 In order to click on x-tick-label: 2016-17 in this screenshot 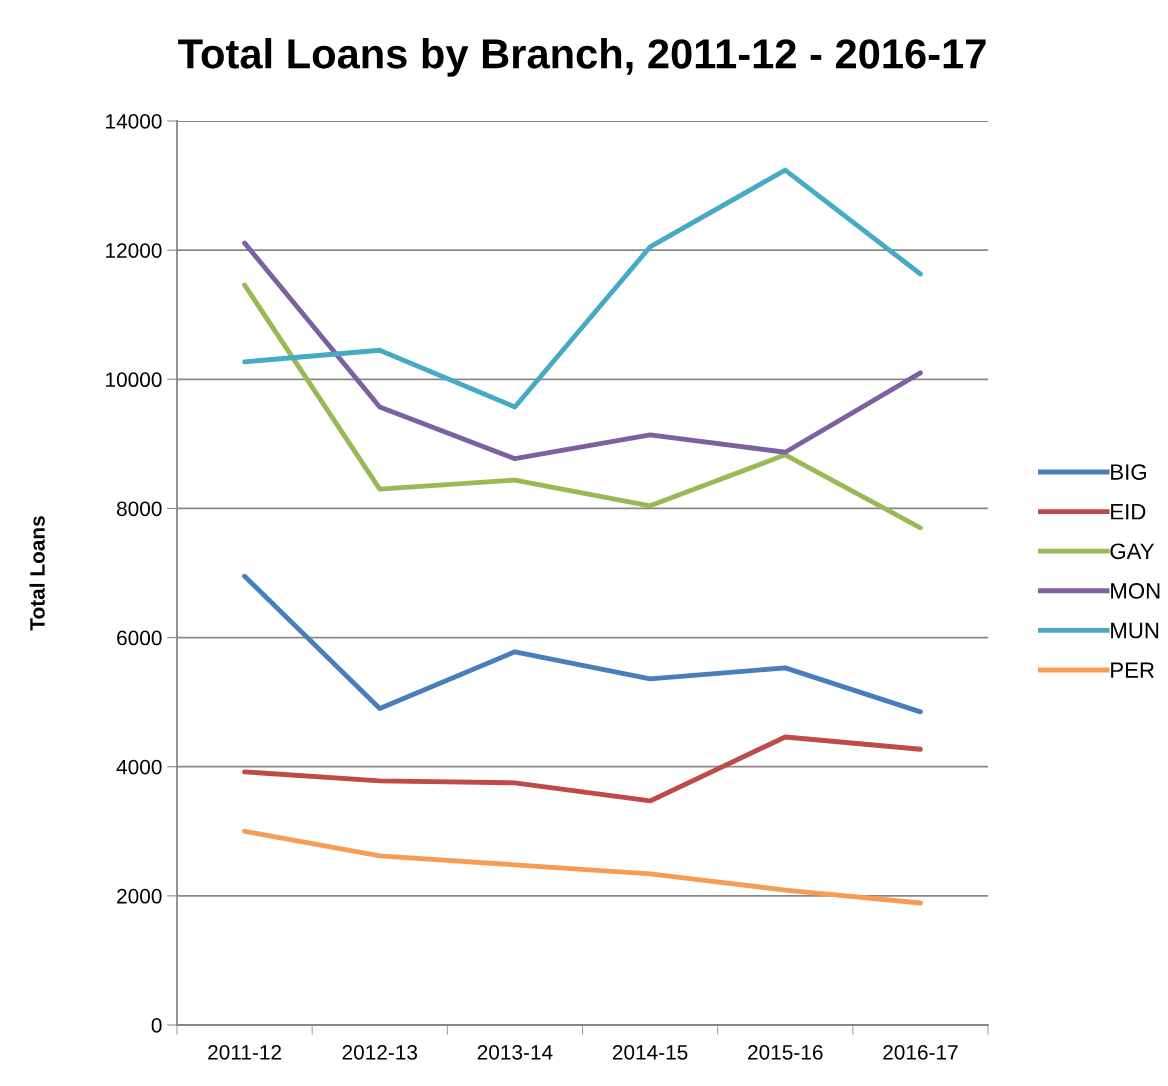, I will do `click(920, 1052)`.